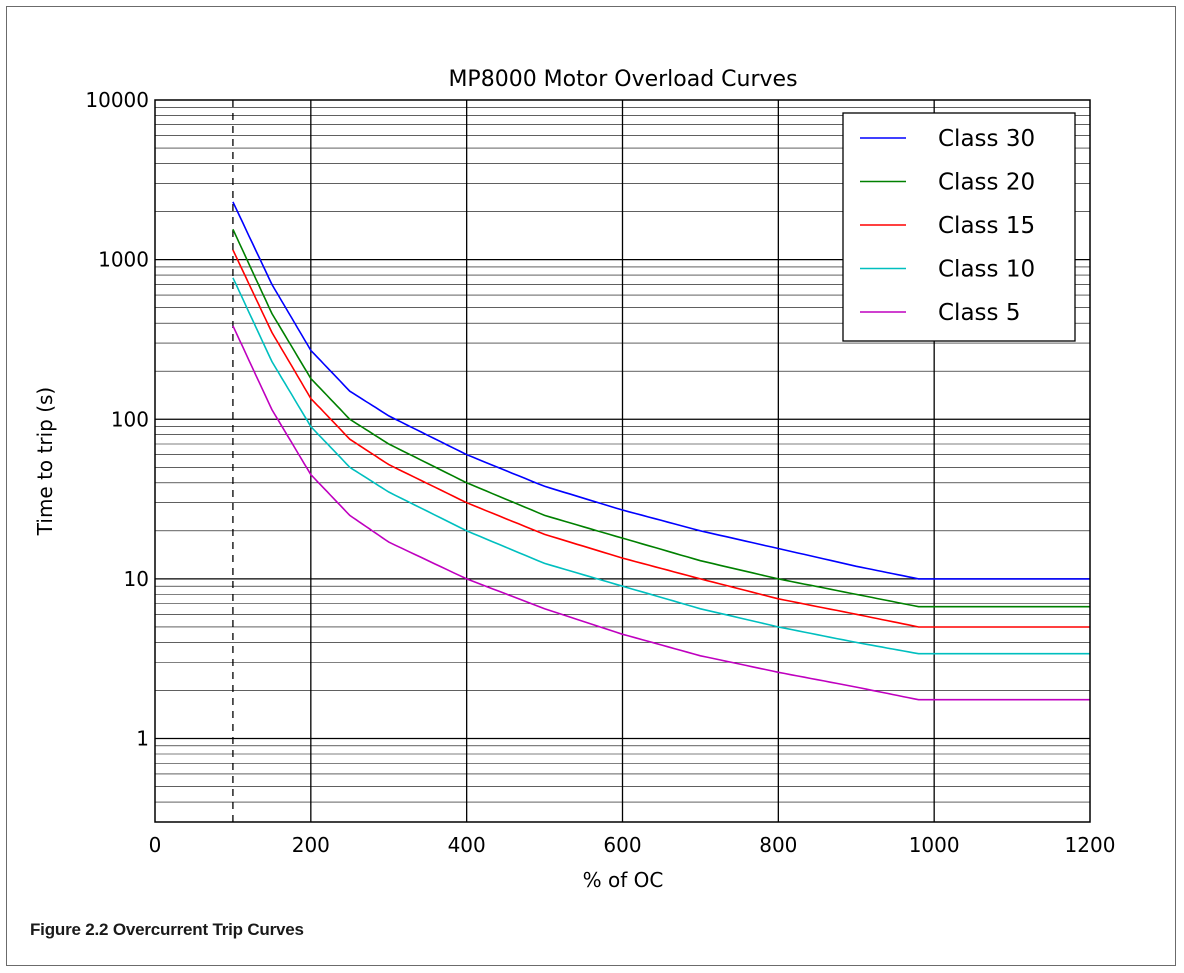 This screenshot has height=973, width=1184. I want to click on legend-label: Class 20, so click(986, 183).